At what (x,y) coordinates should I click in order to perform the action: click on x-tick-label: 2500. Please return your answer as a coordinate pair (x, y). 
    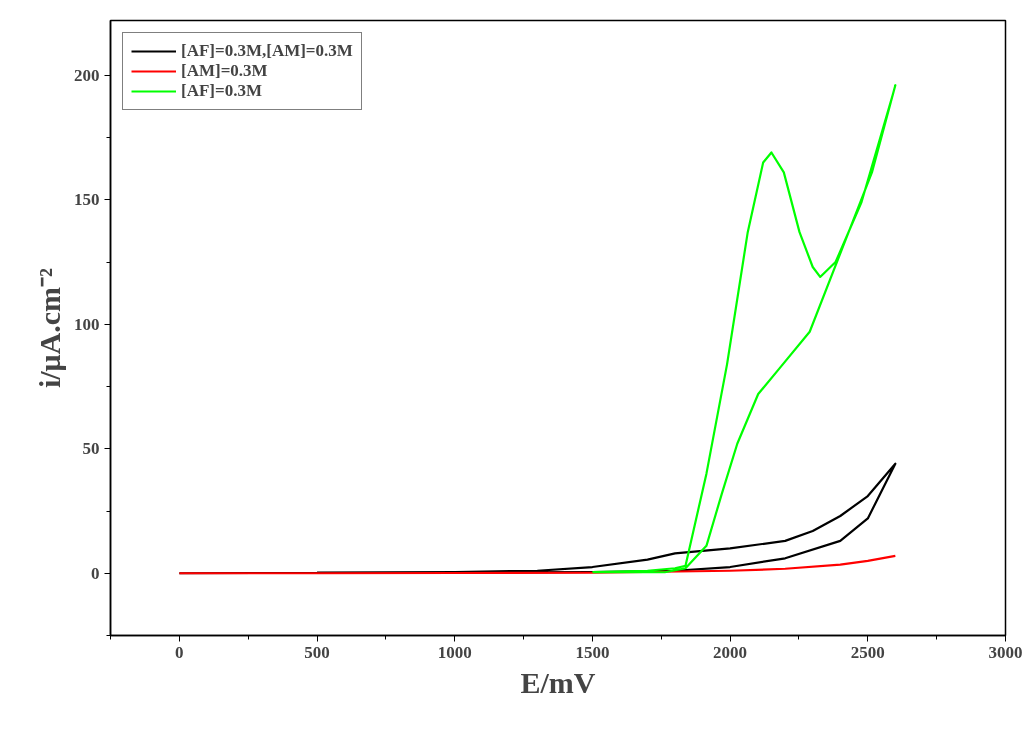
    Looking at the image, I should click on (867, 652).